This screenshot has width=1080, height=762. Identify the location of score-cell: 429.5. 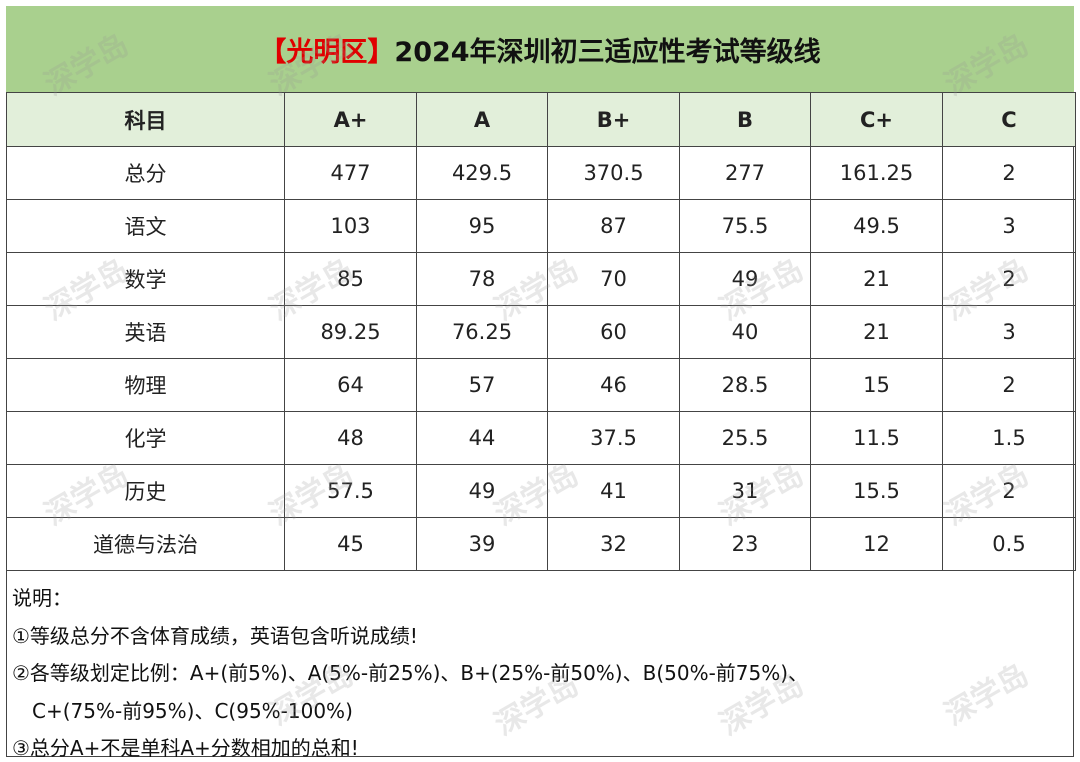
(482, 173).